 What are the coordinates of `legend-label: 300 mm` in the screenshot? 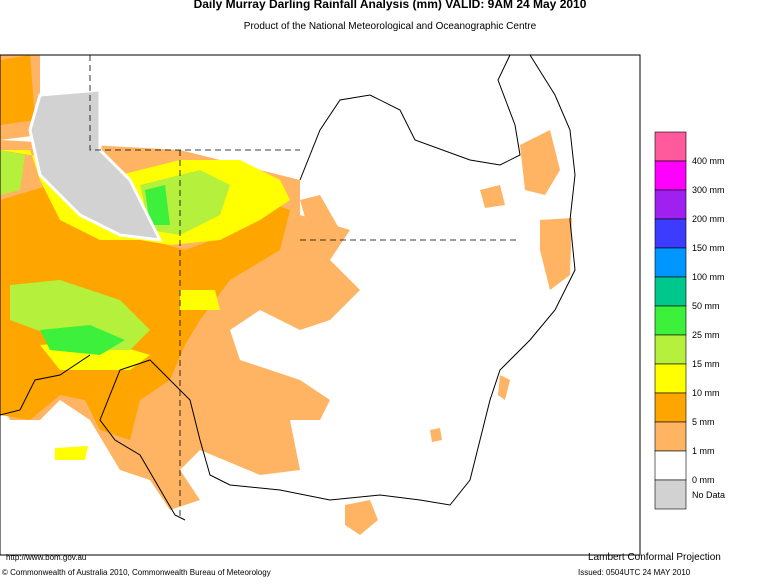 It's located at (708, 190).